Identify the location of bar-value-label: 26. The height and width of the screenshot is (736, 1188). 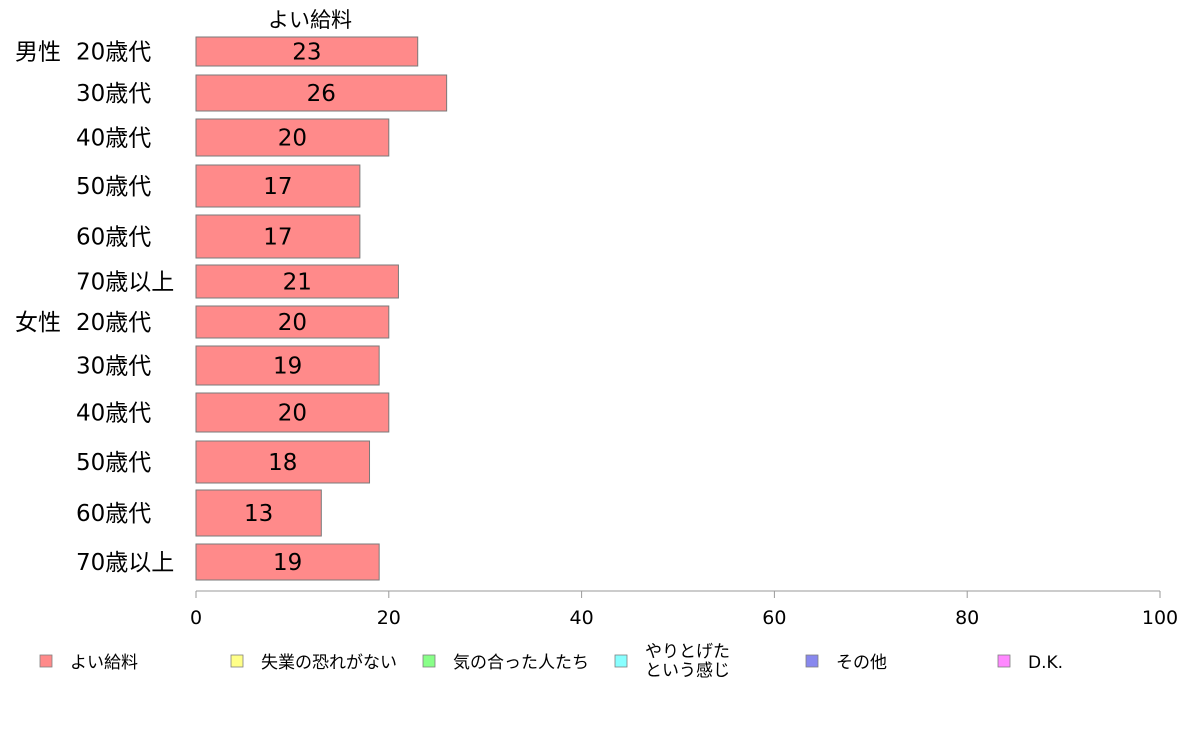
(321, 94).